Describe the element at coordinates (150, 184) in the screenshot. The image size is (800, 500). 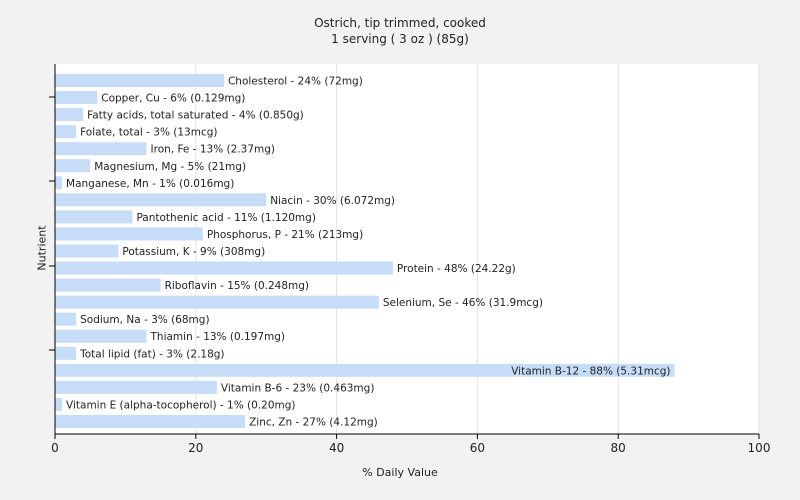
I see `bar-label: Manganese, Mn - 1% (0.016mg)` at that location.